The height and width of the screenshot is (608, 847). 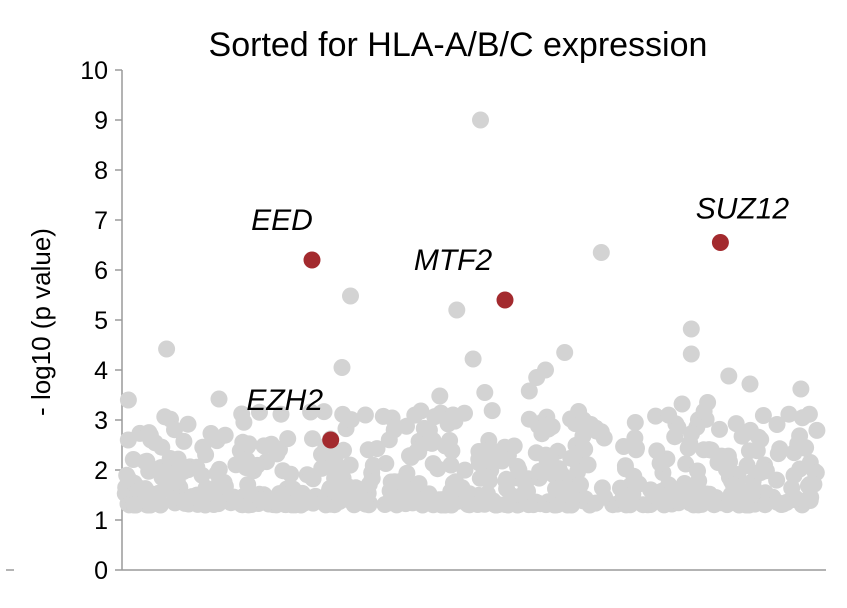 I want to click on gene-label-ezh2: EZH2, so click(x=284, y=400).